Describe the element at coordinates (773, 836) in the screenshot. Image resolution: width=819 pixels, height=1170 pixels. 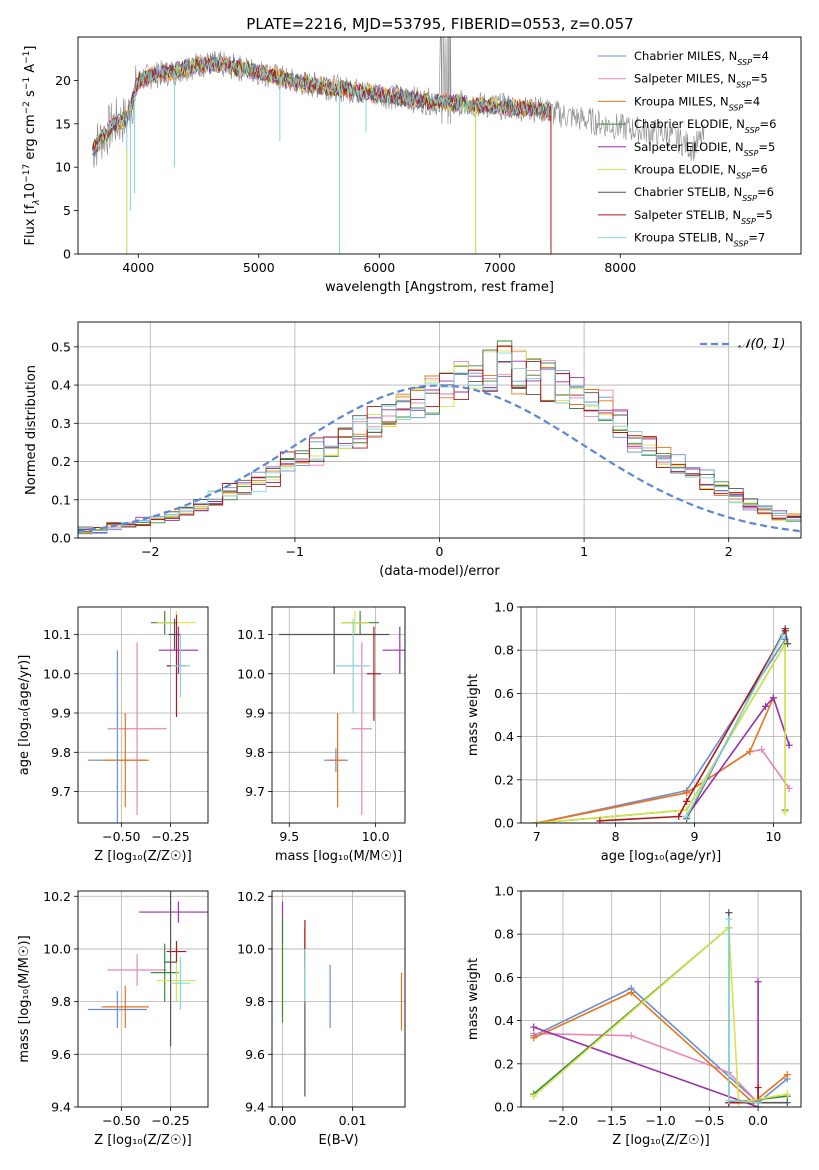
I see `x-tick-label: 10` at that location.